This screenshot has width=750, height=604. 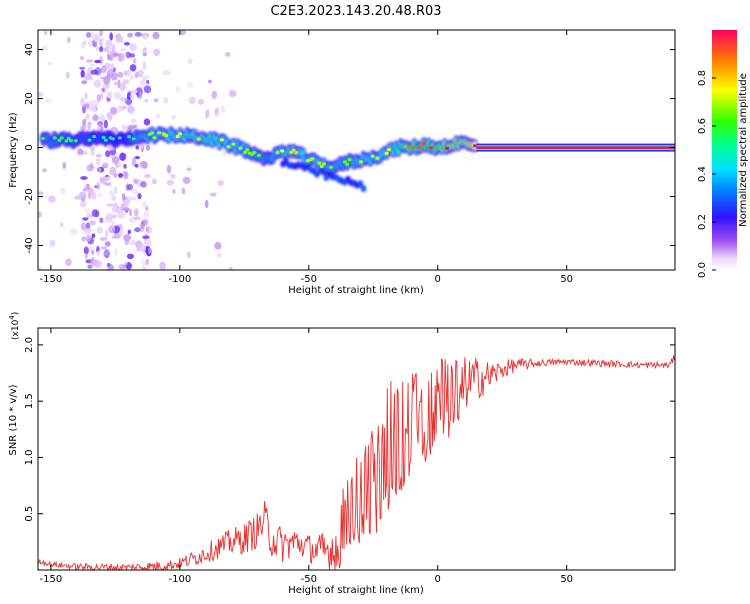 I want to click on y-tick-label: 1.5, so click(x=29, y=401).